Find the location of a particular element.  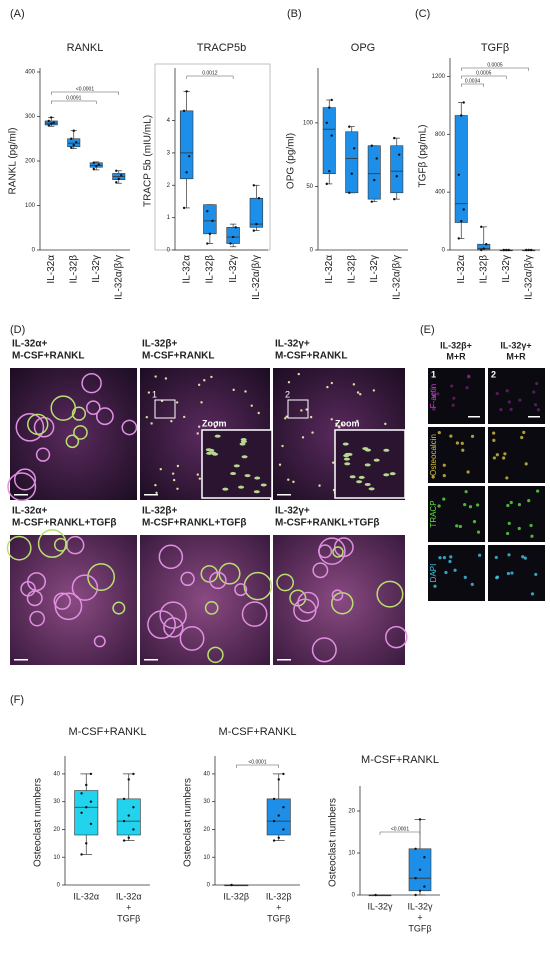

y-tick-label: 3 is located at coordinates (169, 153).